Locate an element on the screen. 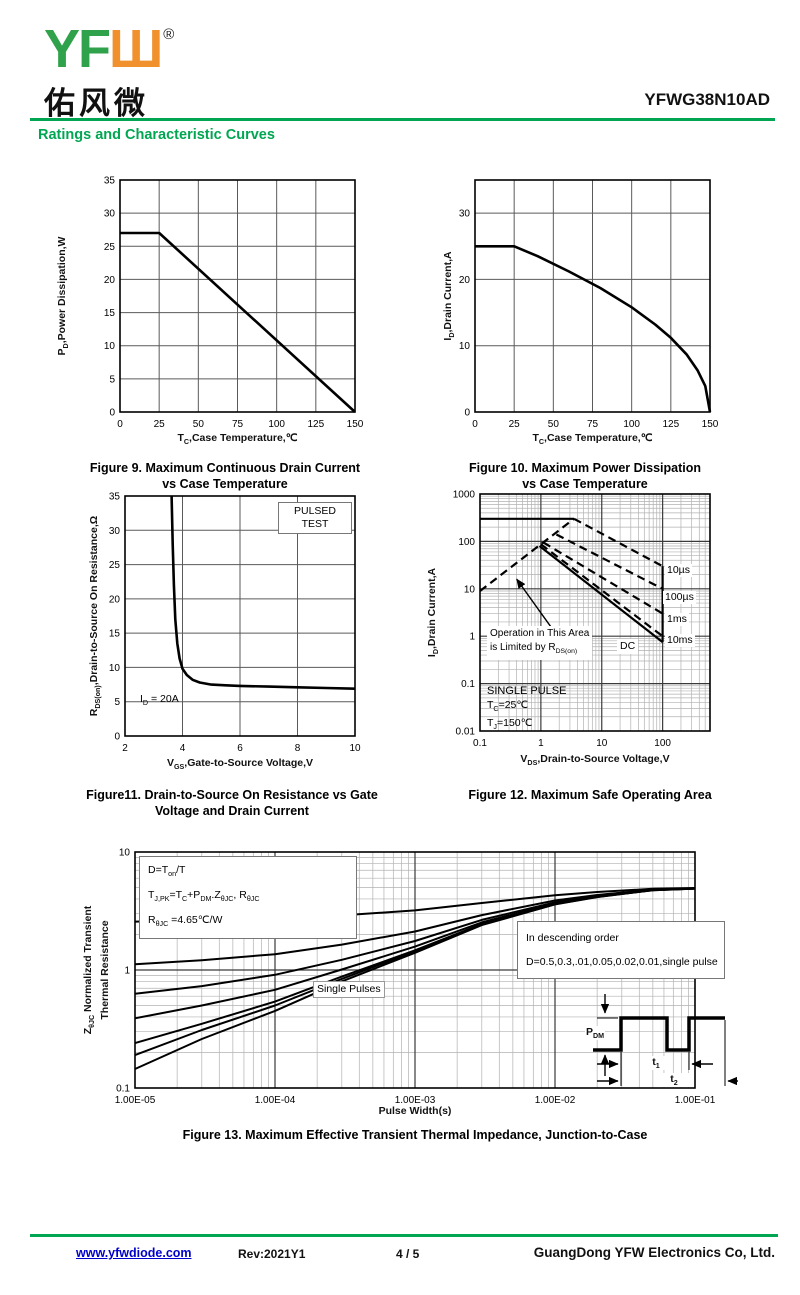  fig13-x-axis-label: Pulse Width(s) is located at coordinates (415, 1111).